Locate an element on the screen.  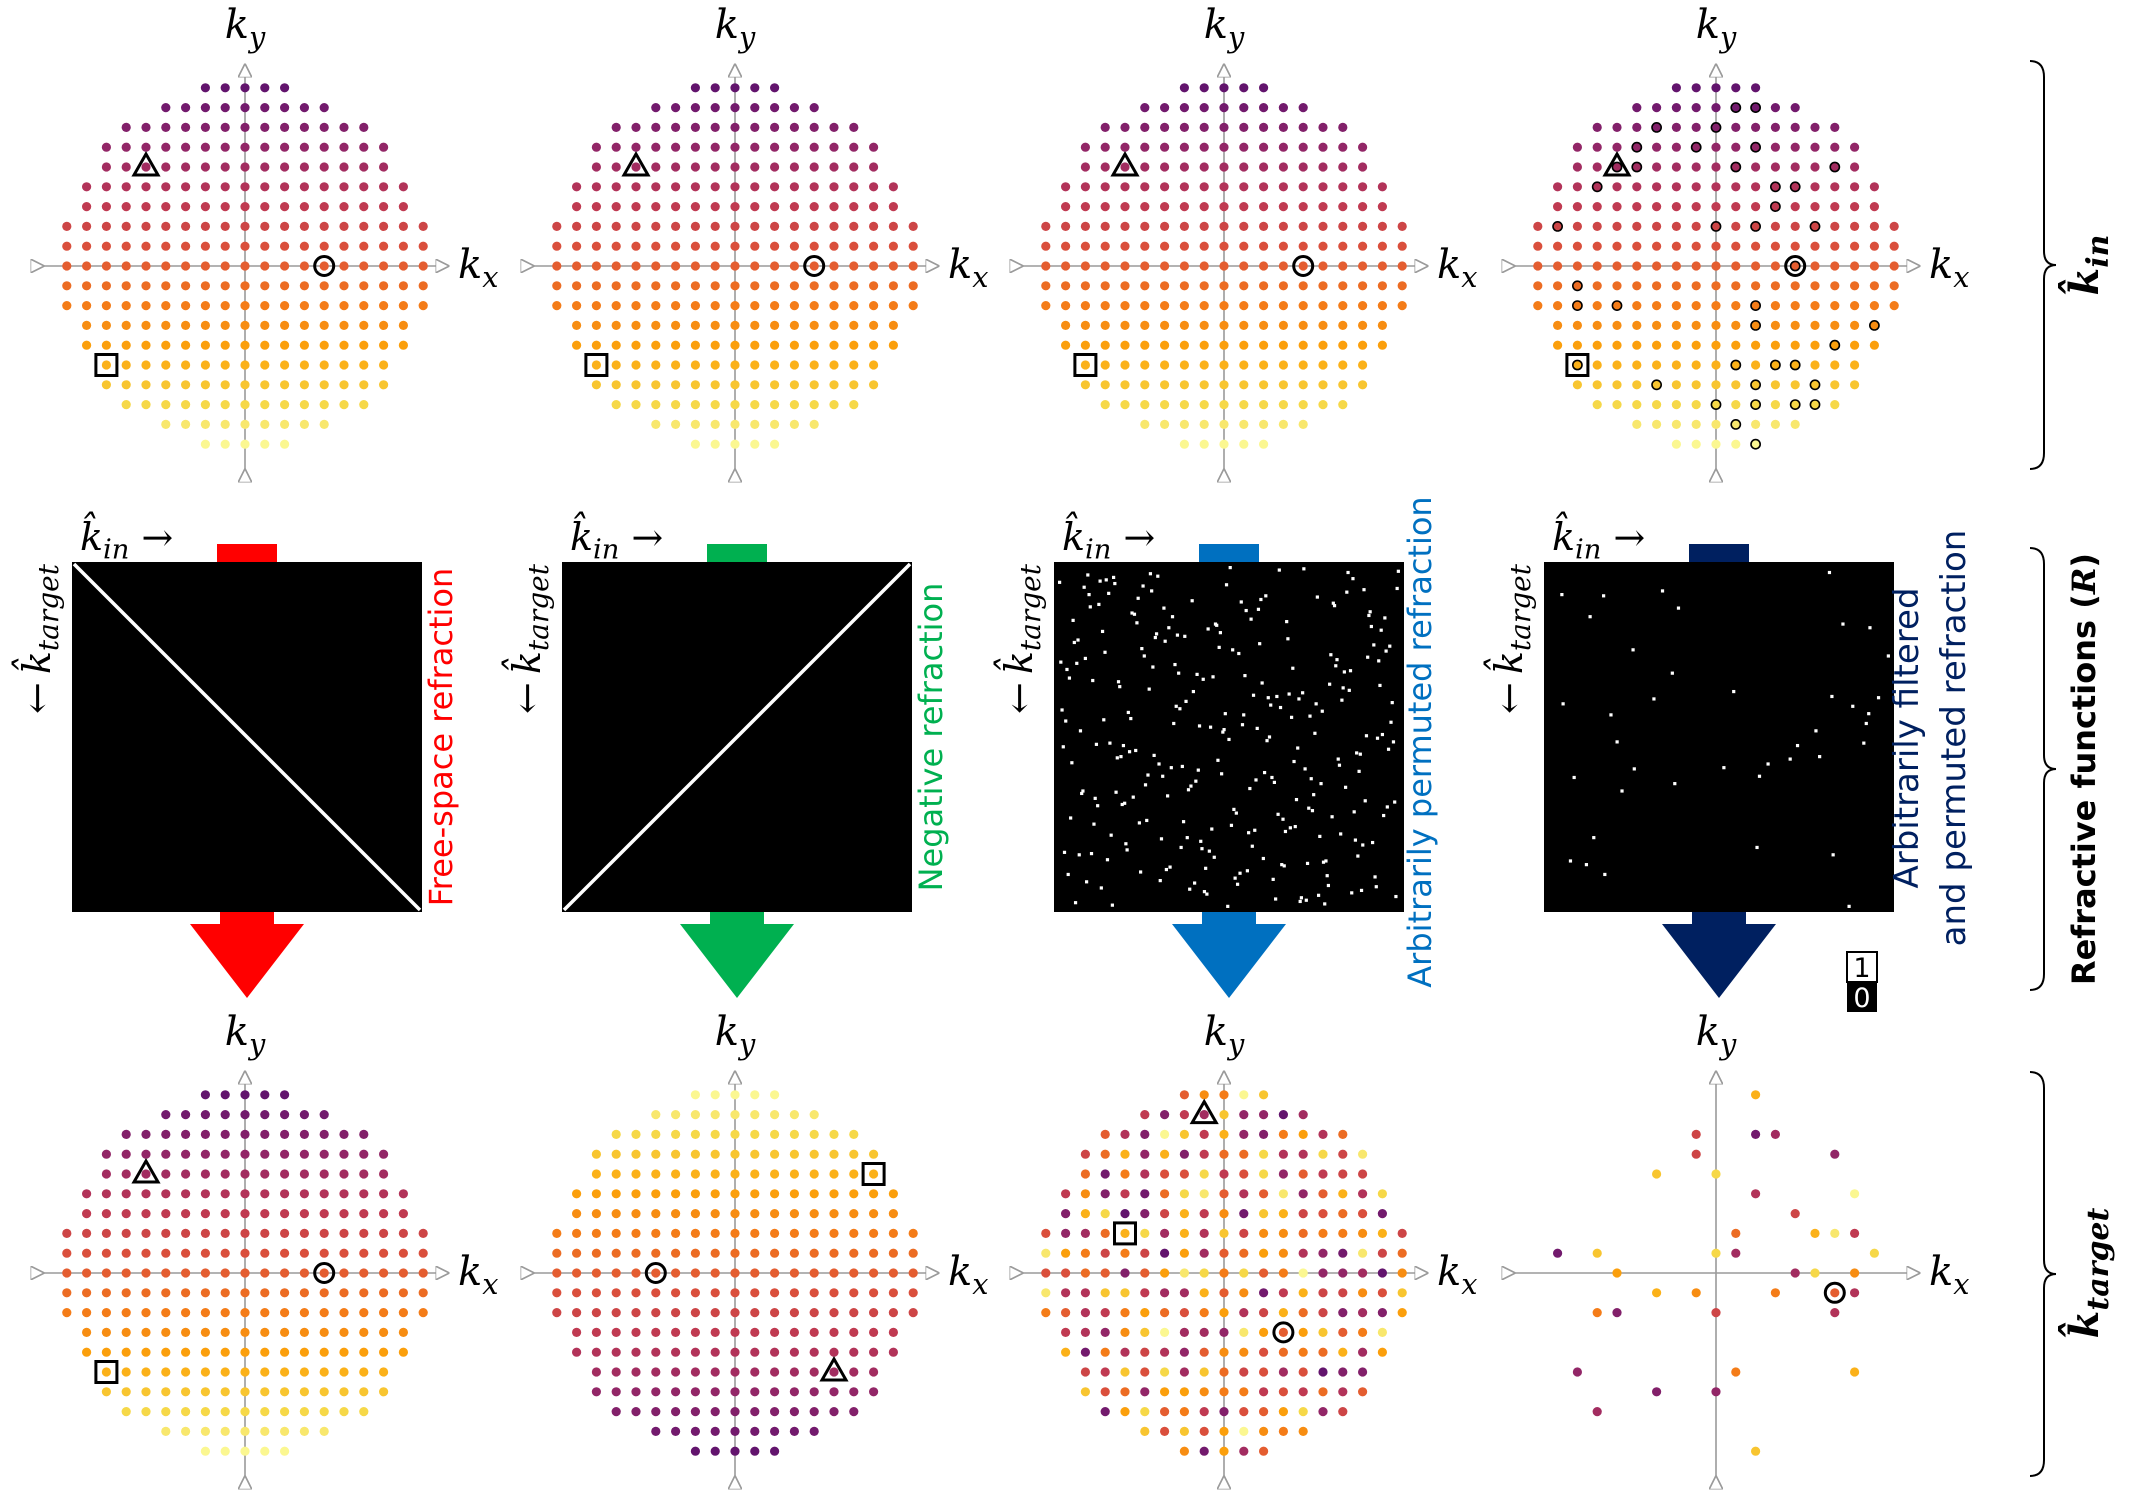
output-arrow-shaft is located at coordinates (737, 918).